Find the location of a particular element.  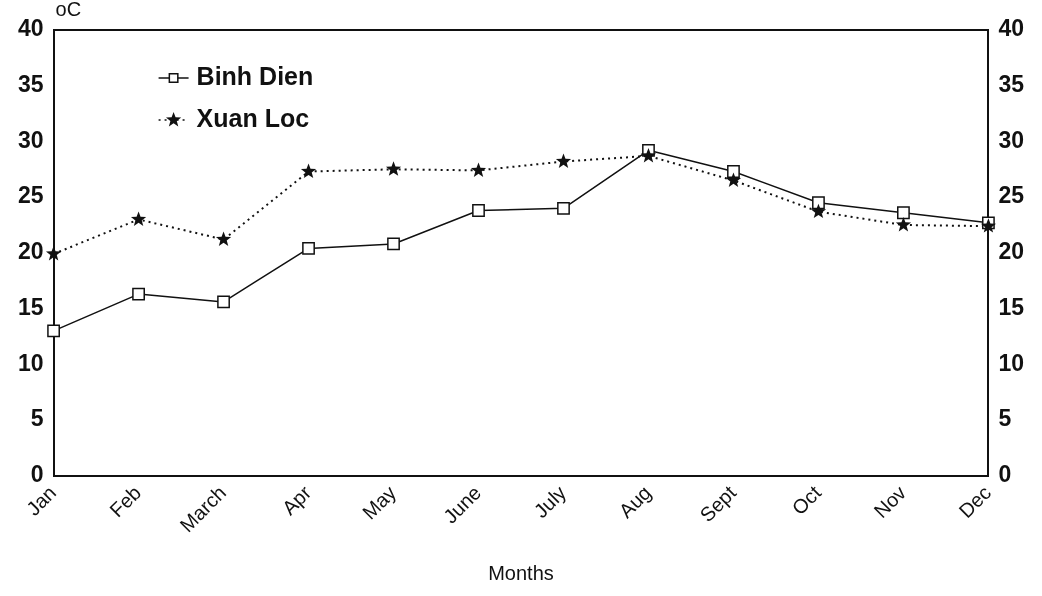

y2-tick-label: 5 is located at coordinates (1005, 418).